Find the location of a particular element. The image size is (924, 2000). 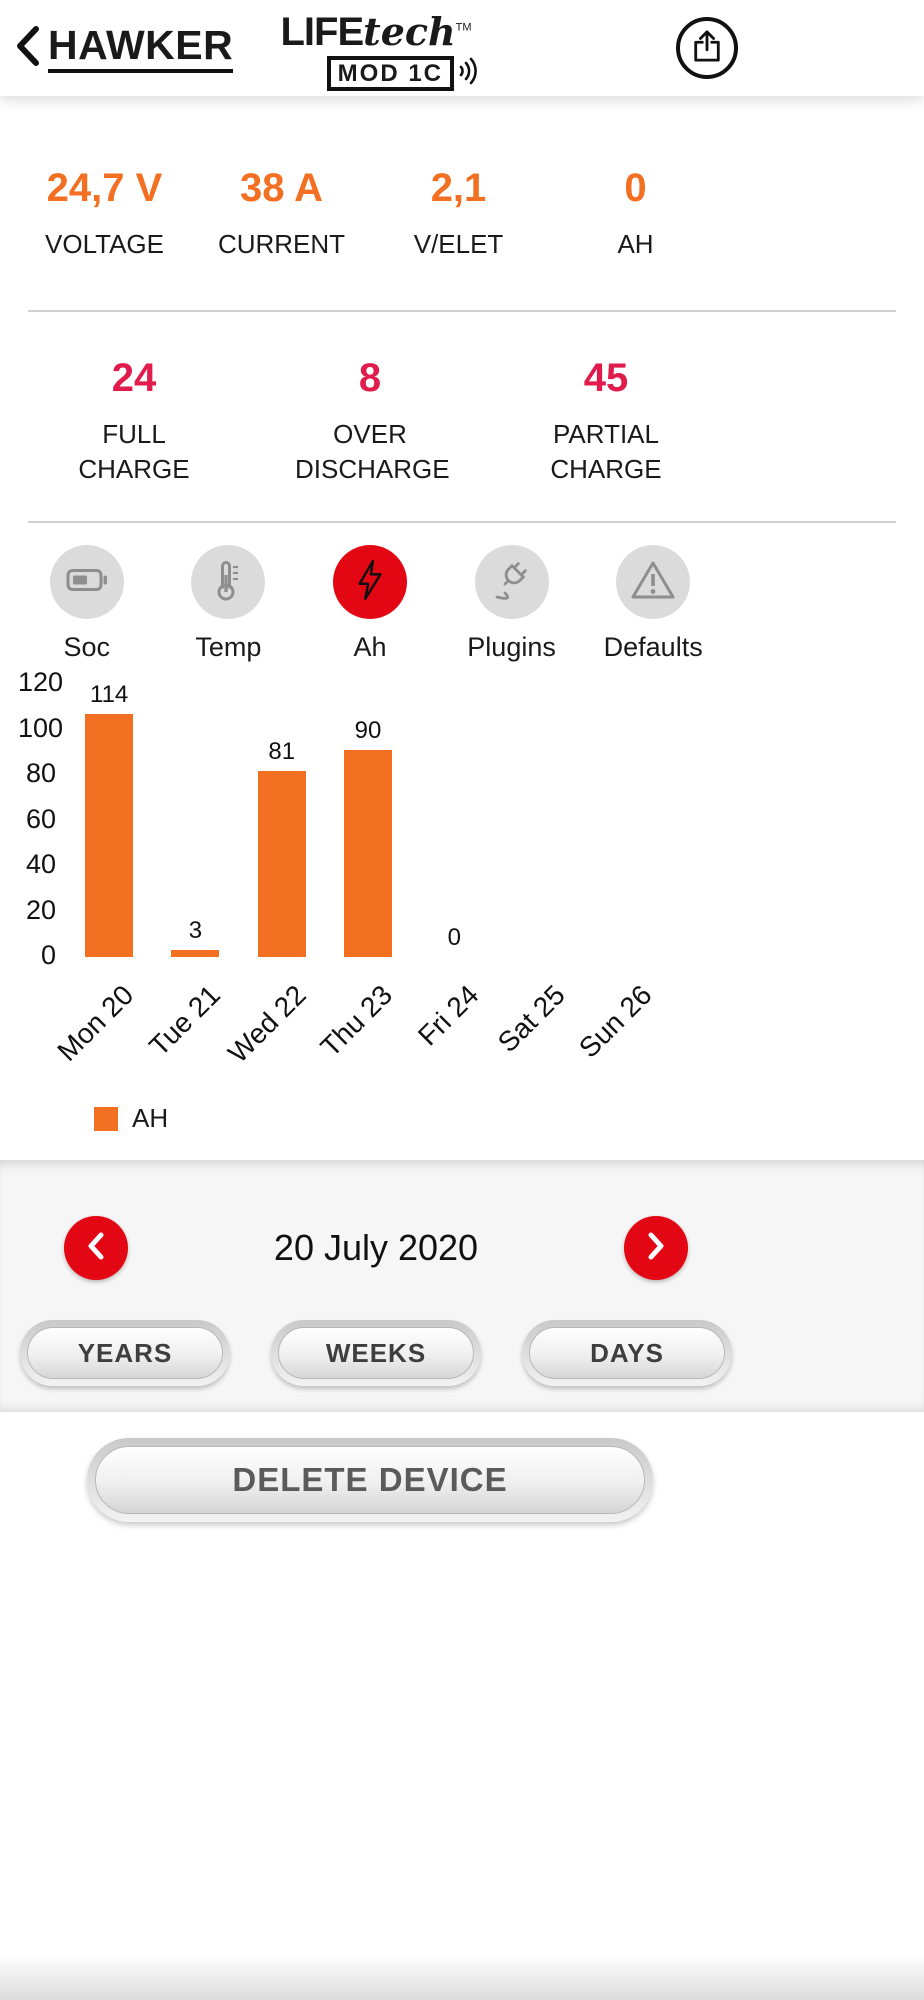

bar-column: 3 is located at coordinates (195, 819).